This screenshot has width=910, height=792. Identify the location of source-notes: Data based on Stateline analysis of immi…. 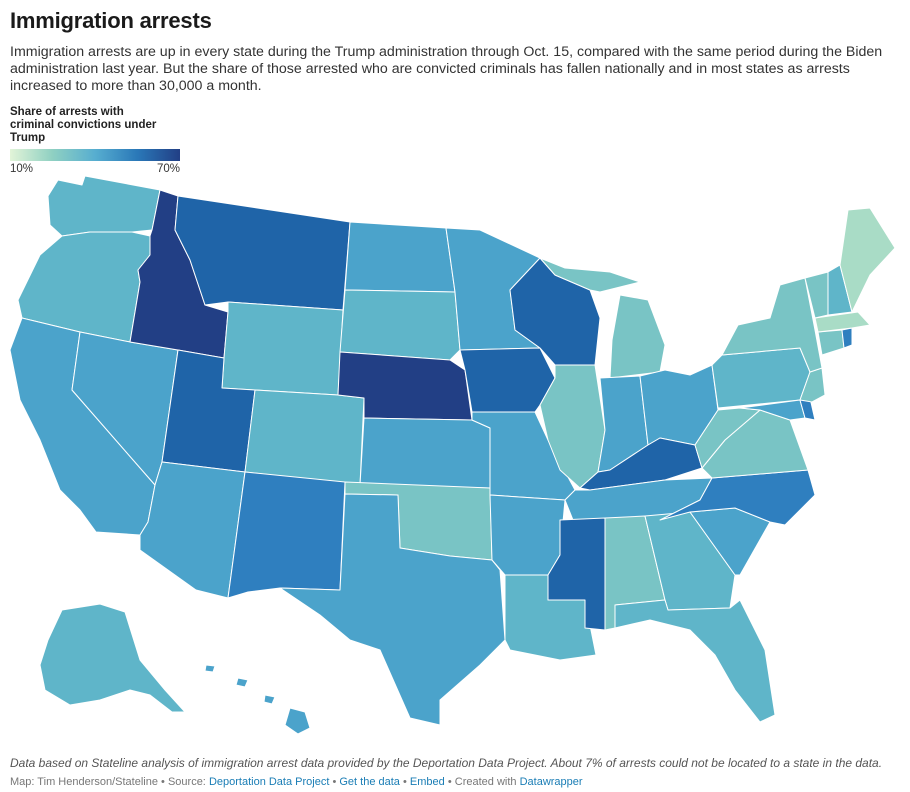
(446, 763).